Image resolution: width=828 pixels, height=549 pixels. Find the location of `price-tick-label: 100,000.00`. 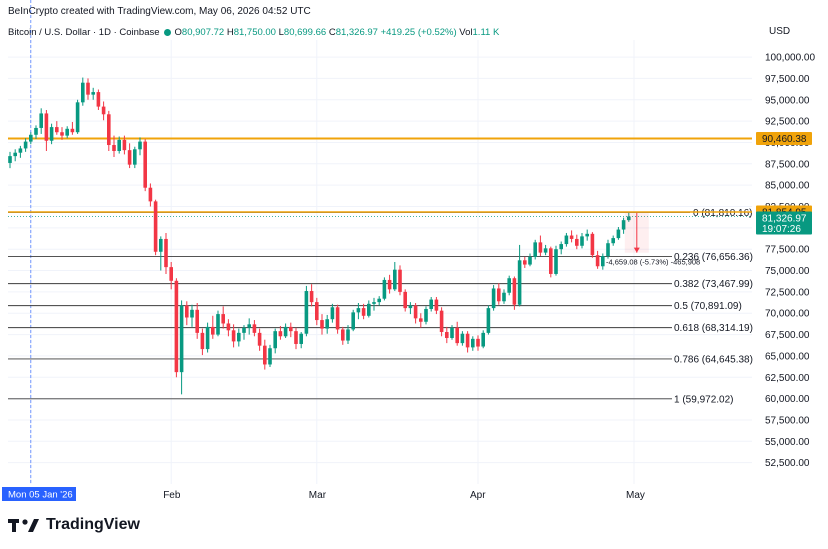

price-tick-label: 100,000.00 is located at coordinates (790, 58).